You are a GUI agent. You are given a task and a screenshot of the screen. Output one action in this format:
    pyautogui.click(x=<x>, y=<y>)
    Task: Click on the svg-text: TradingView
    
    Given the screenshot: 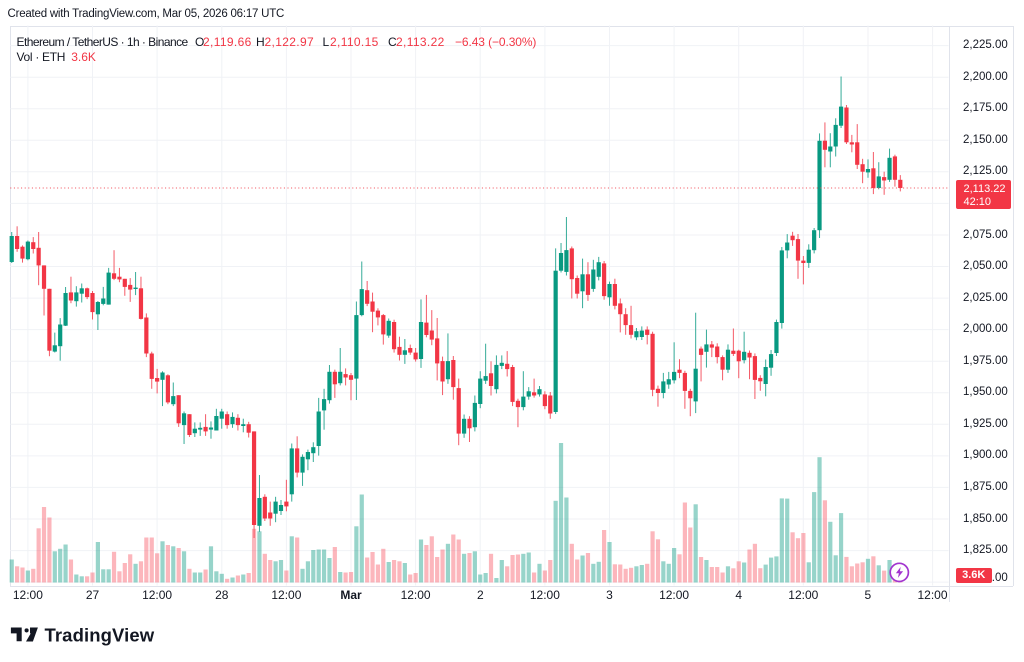 What is the action you would take?
    pyautogui.click(x=100, y=636)
    